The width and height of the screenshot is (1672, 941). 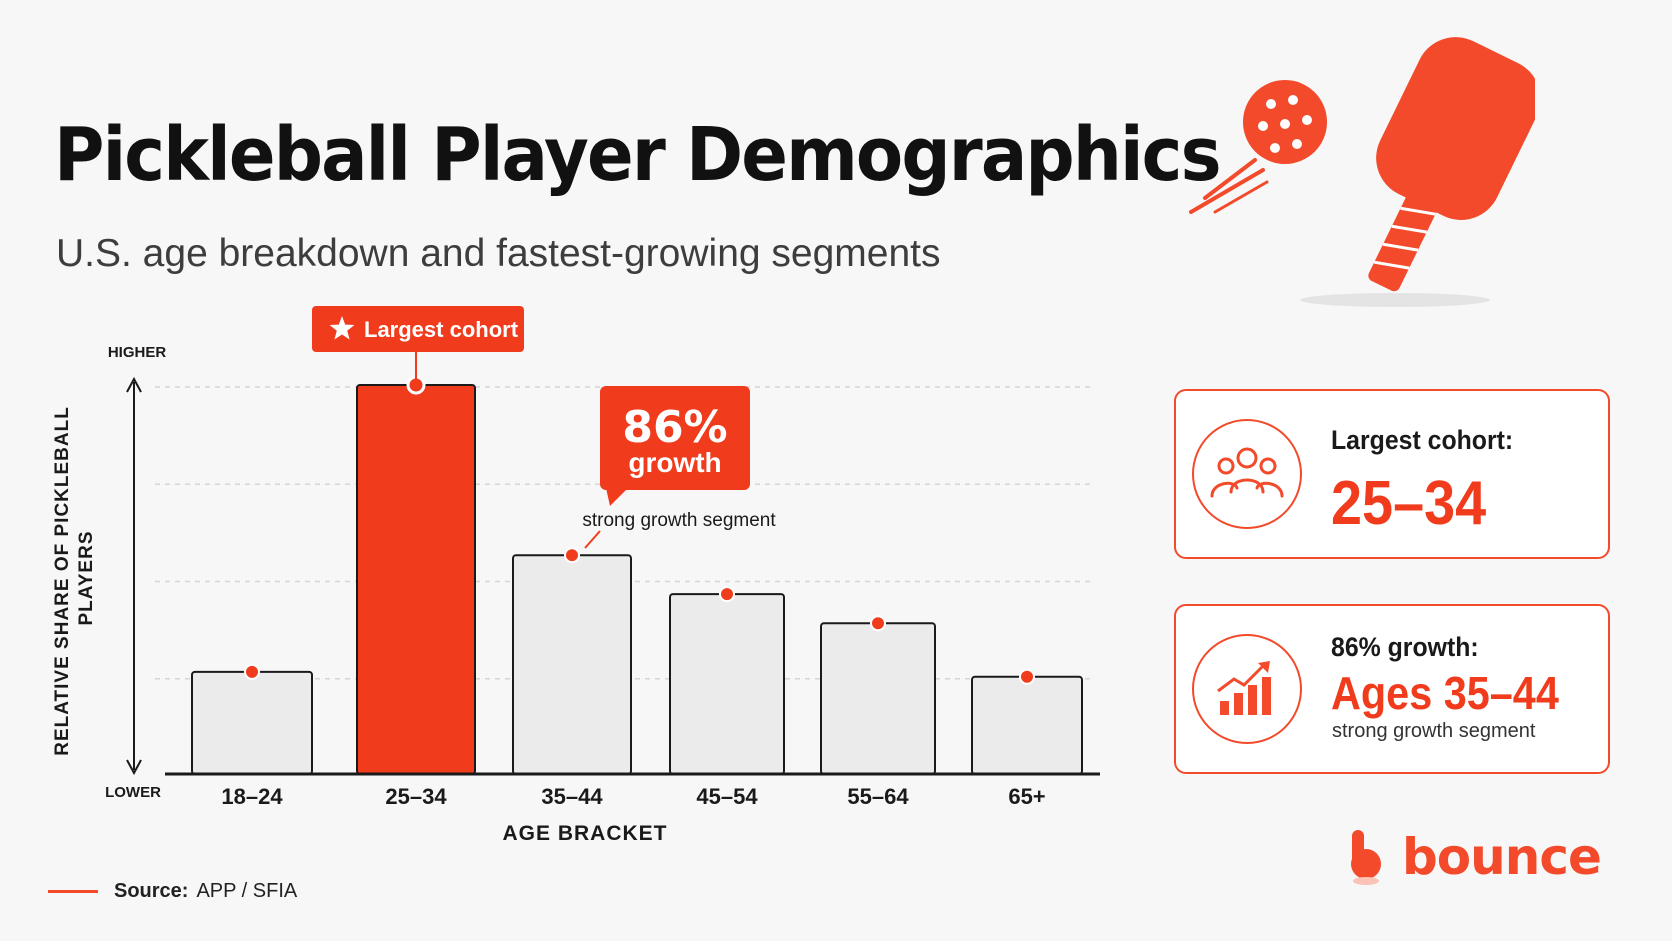 I want to click on brand-logo: bounce, so click(x=1475, y=857).